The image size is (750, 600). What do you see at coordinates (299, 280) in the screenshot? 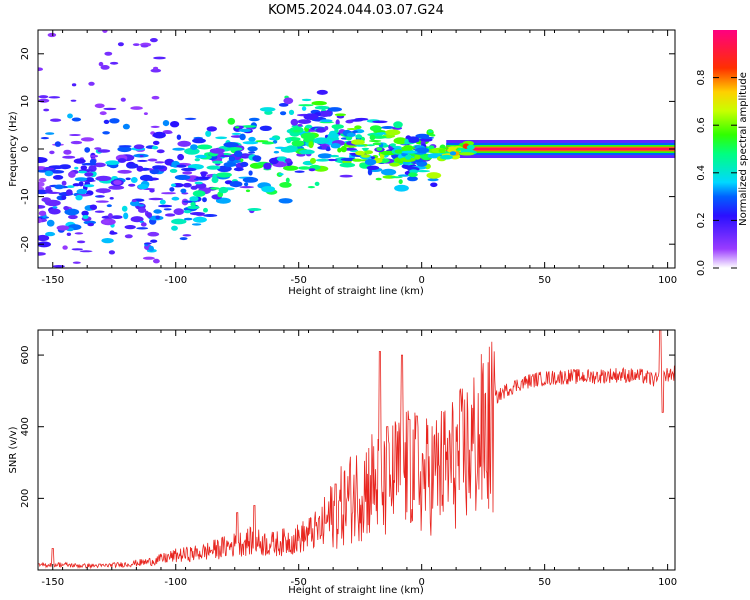
I see `spectrogram-x-tick-label: -50` at bounding box center [299, 280].